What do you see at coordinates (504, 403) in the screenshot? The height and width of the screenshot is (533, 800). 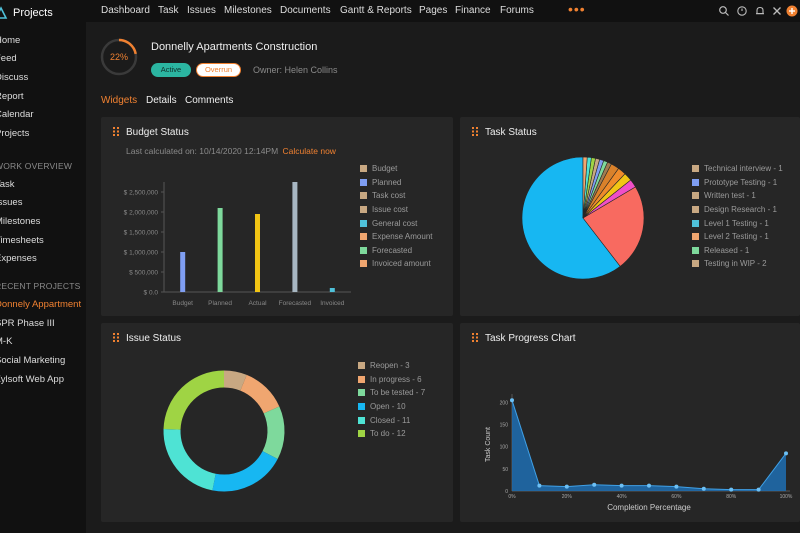 I see `y-tick-label: 200` at bounding box center [504, 403].